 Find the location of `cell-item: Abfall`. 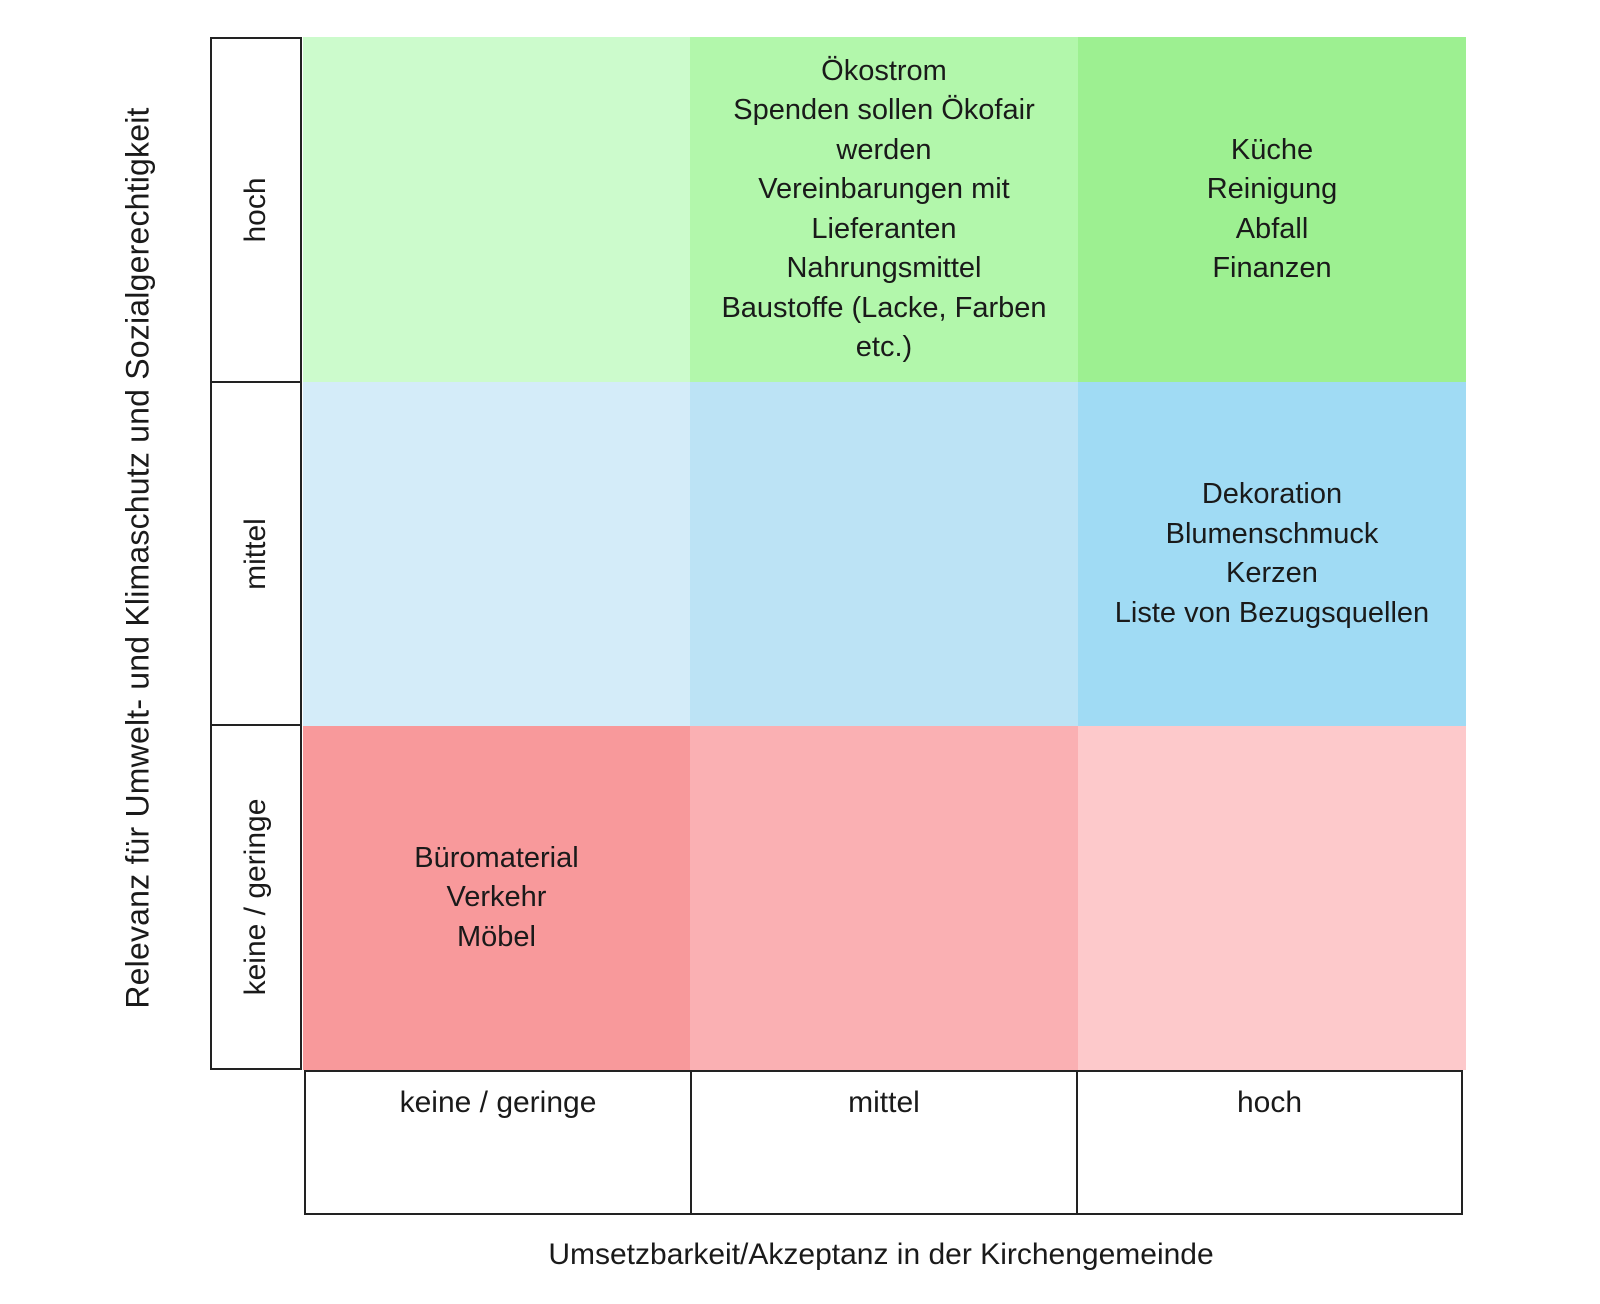

cell-item: Abfall is located at coordinates (1272, 228).